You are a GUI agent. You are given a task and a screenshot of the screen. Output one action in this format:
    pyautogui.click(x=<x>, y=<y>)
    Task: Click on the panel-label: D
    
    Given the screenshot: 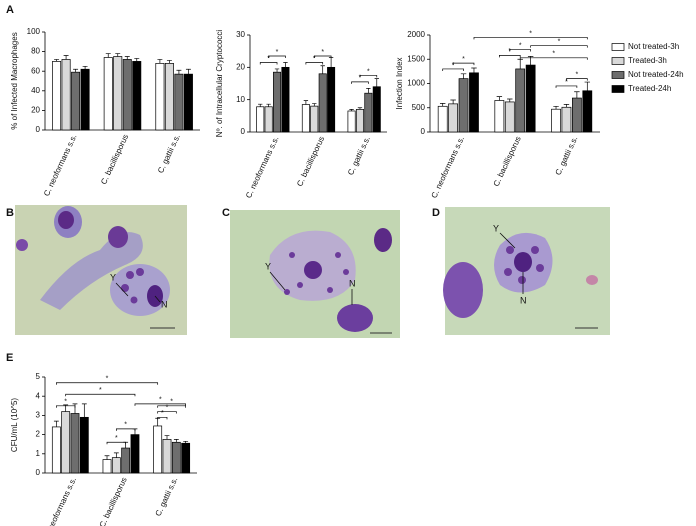 What is the action you would take?
    pyautogui.click(x=436, y=213)
    